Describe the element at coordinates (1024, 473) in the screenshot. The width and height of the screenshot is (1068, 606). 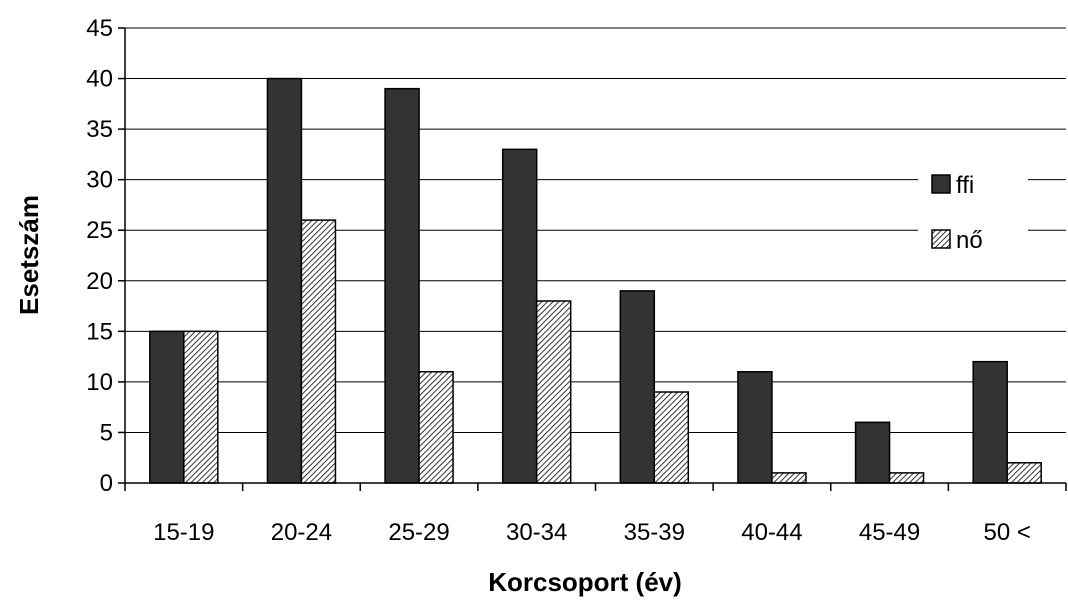
I see `bar-no-50 <` at that location.